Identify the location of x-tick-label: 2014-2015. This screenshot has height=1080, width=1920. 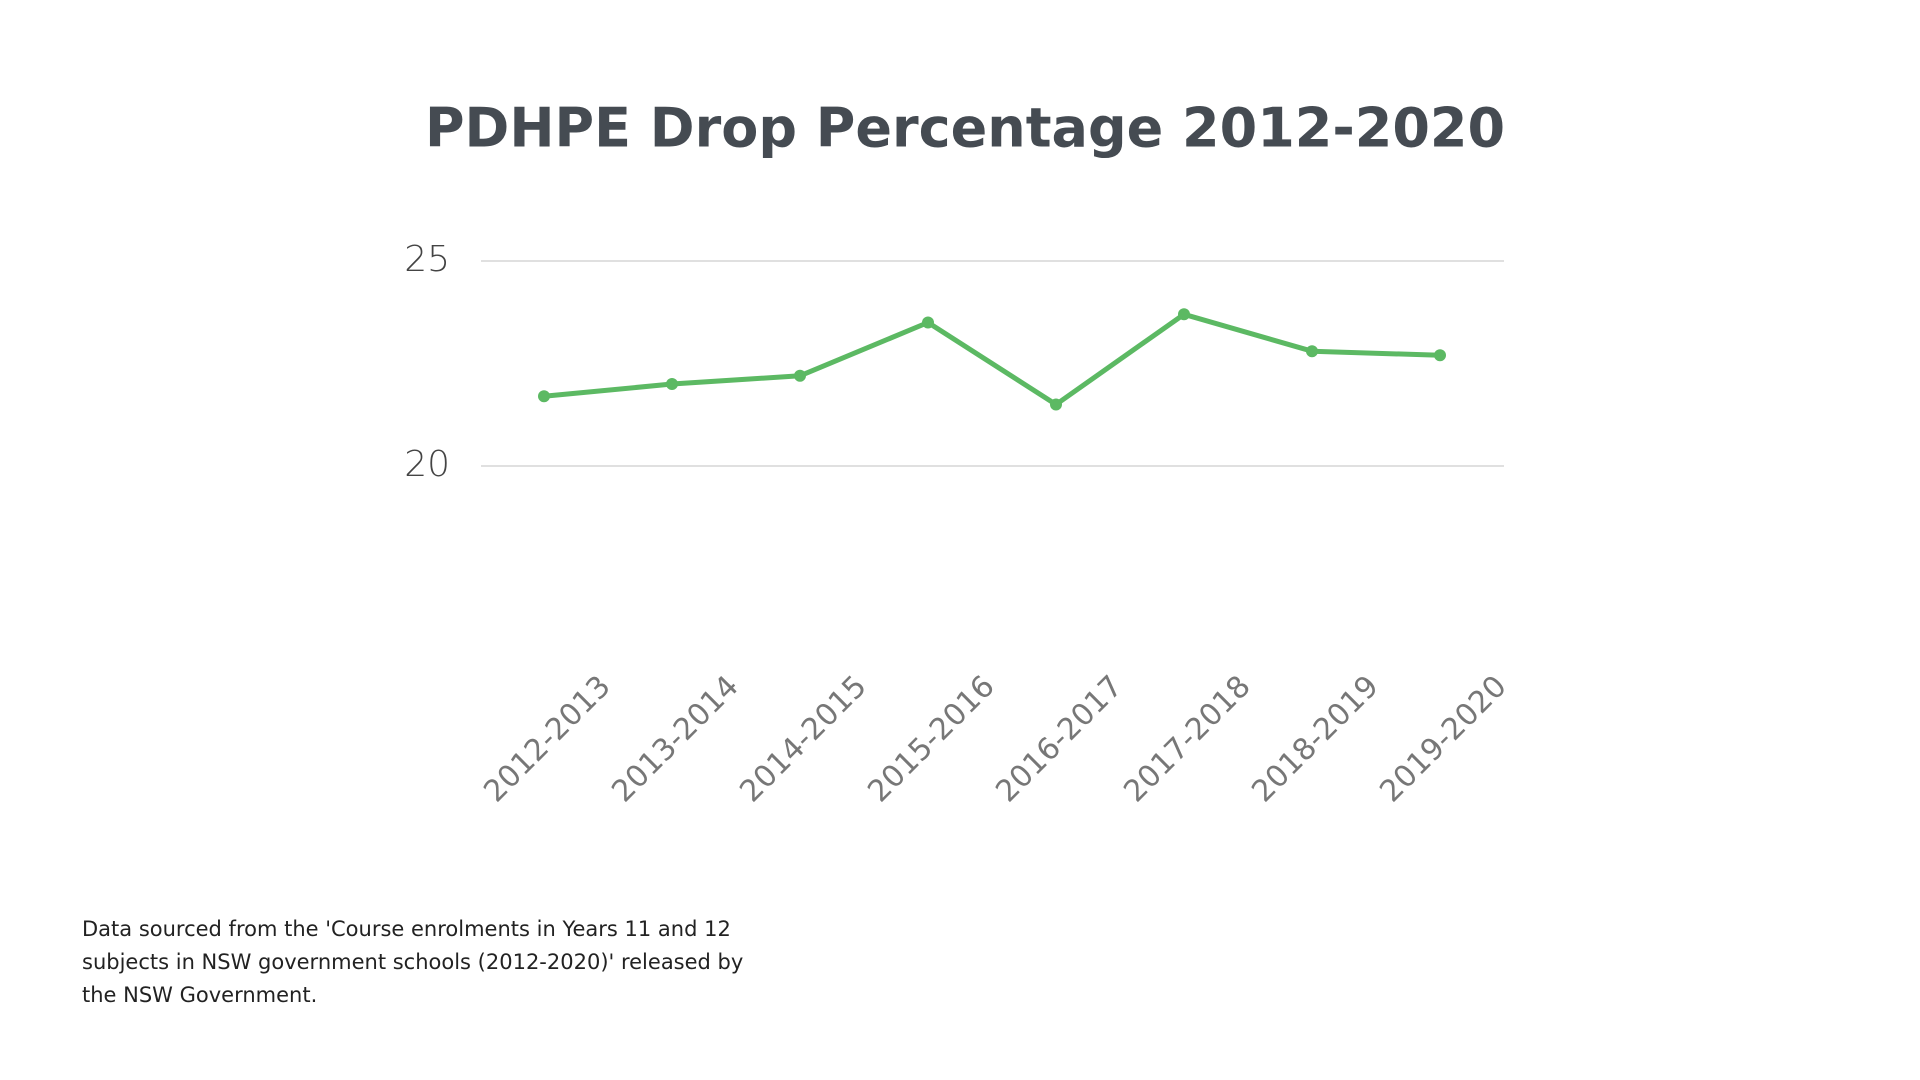
(803, 739).